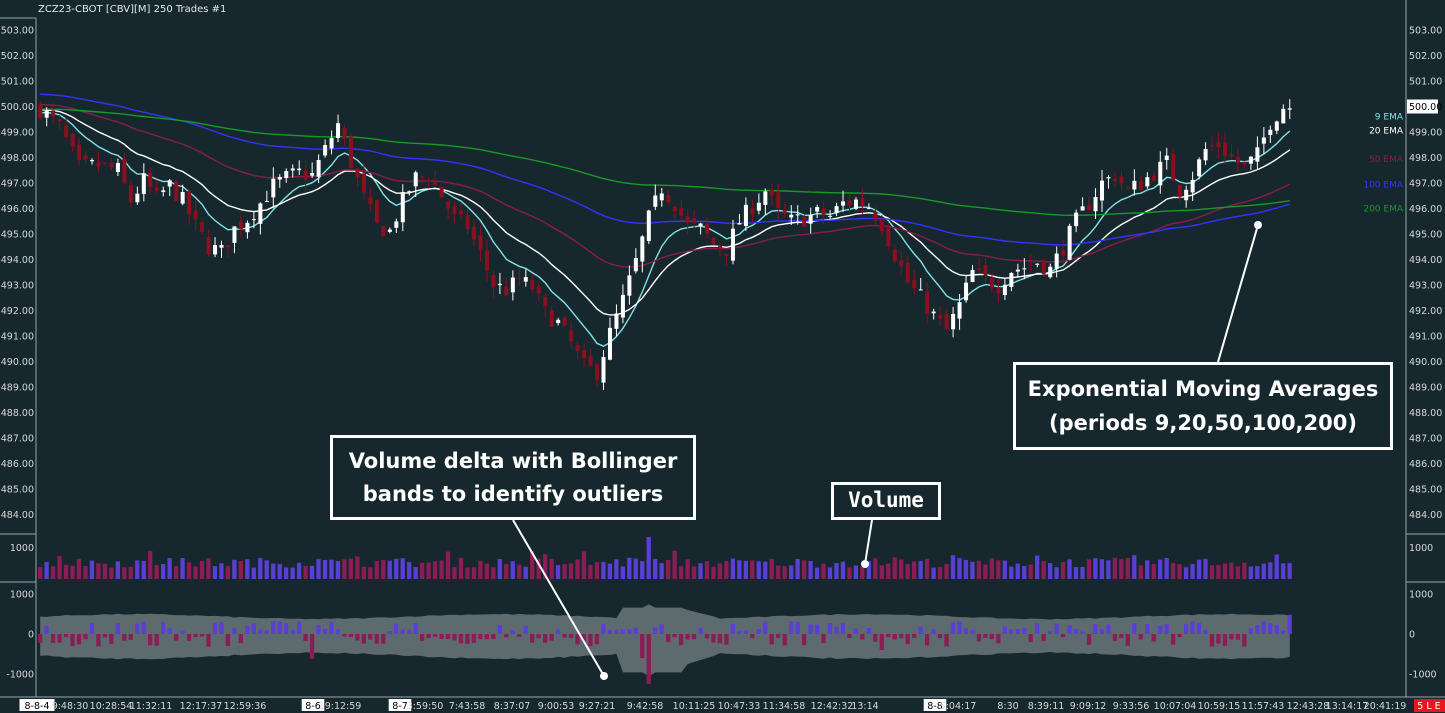 This screenshot has height=713, width=1445. Describe the element at coordinates (1425, 56) in the screenshot. I see `price-tick-right-1: 502.00` at that location.